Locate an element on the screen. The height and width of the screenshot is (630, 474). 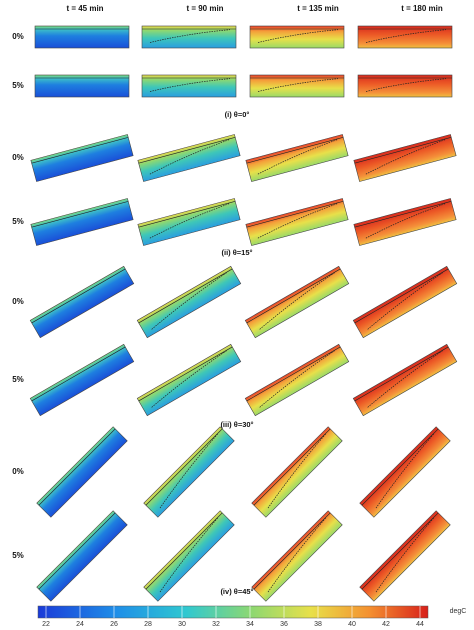
colorbar-tick-label: 44 is located at coordinates (420, 624).